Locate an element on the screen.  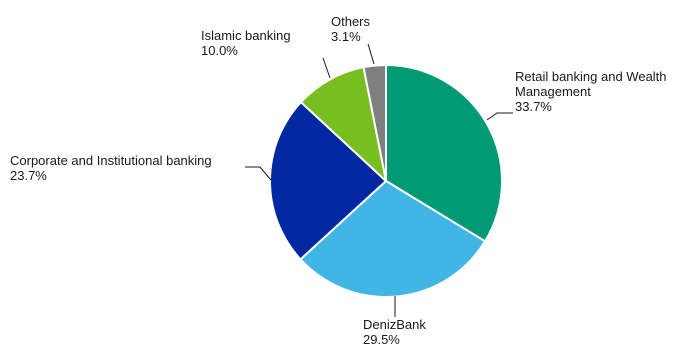
leader-line-others is located at coordinates (371, 54).